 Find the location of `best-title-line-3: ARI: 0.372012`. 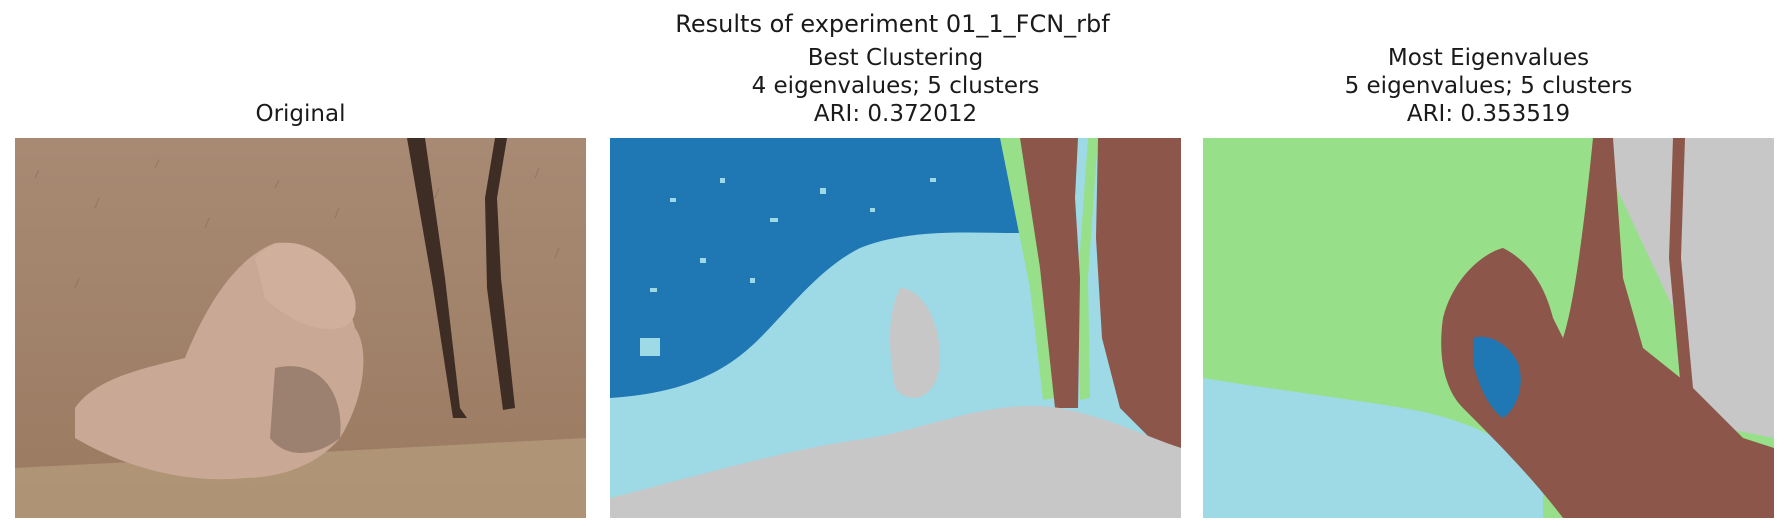

best-title-line-3: ARI: 0.372012 is located at coordinates (895, 114).